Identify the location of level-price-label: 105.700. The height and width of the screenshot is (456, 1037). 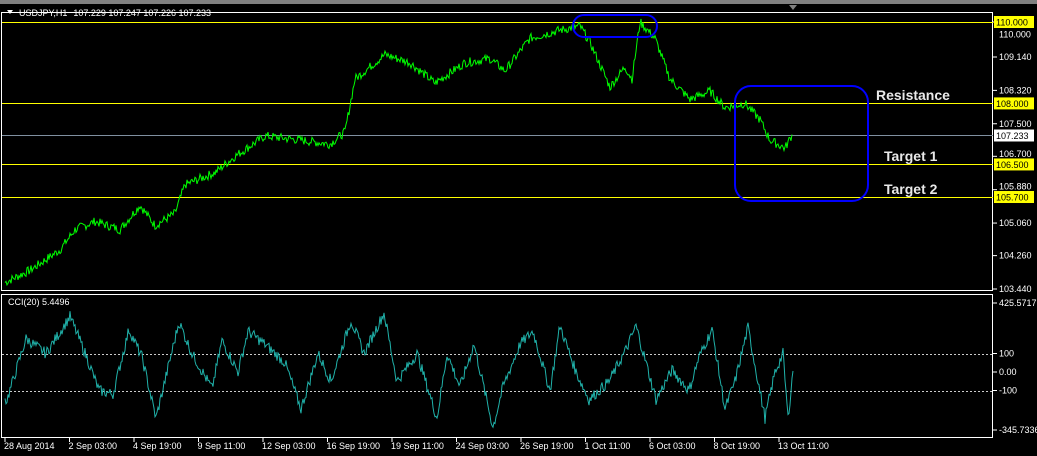
(1012, 198).